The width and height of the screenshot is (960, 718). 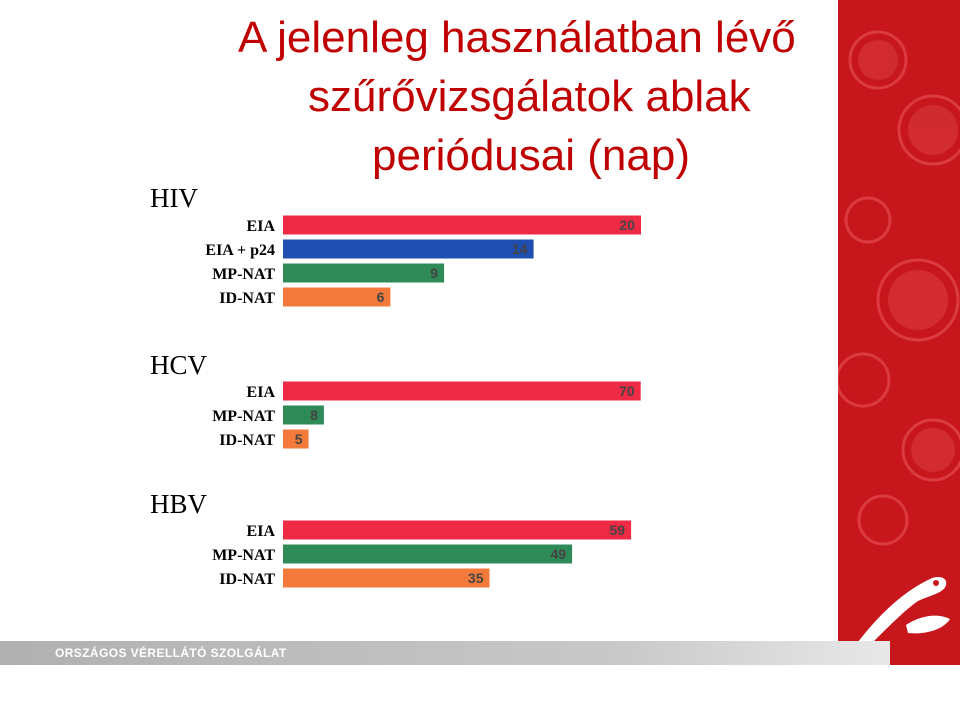 What do you see at coordinates (243, 555) in the screenshot?
I see `row-label-hbv-mp-nat: MP-NAT` at bounding box center [243, 555].